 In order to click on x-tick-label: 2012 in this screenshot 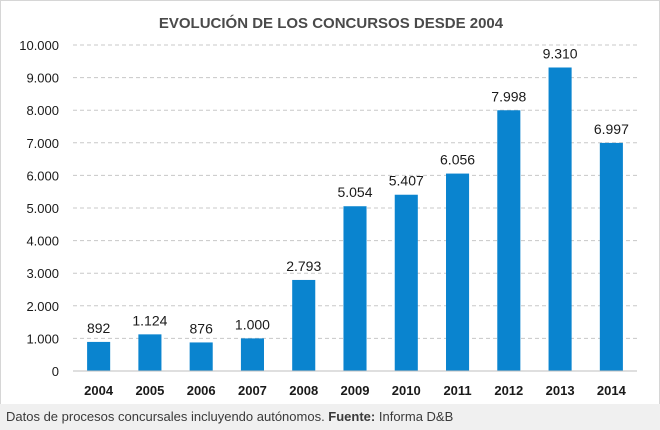, I will do `click(508, 390)`.